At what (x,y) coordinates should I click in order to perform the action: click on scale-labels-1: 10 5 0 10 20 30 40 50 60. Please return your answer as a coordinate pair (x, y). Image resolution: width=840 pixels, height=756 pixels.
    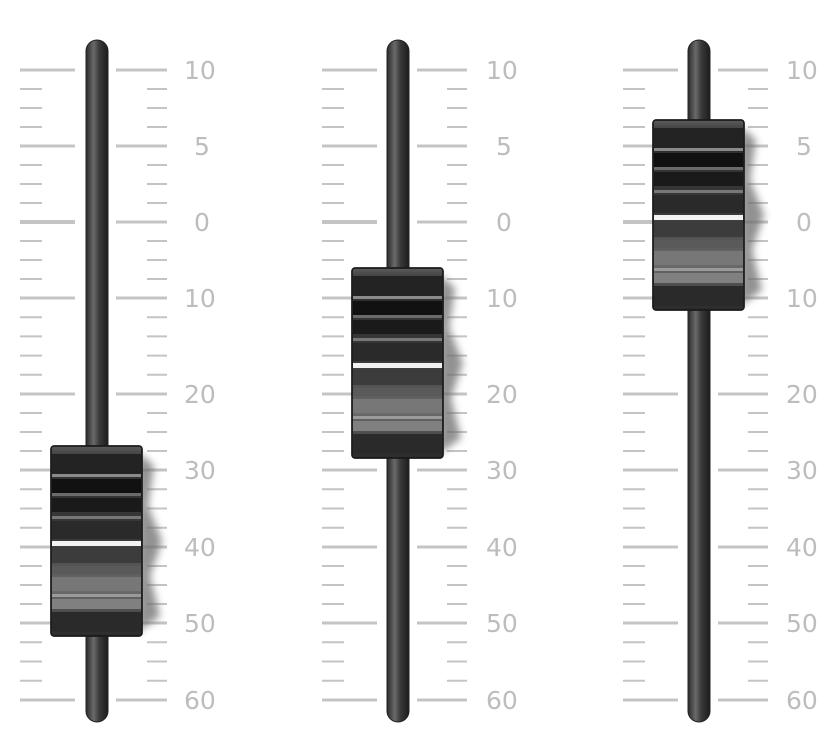
    Looking at the image, I should click on (200, 385).